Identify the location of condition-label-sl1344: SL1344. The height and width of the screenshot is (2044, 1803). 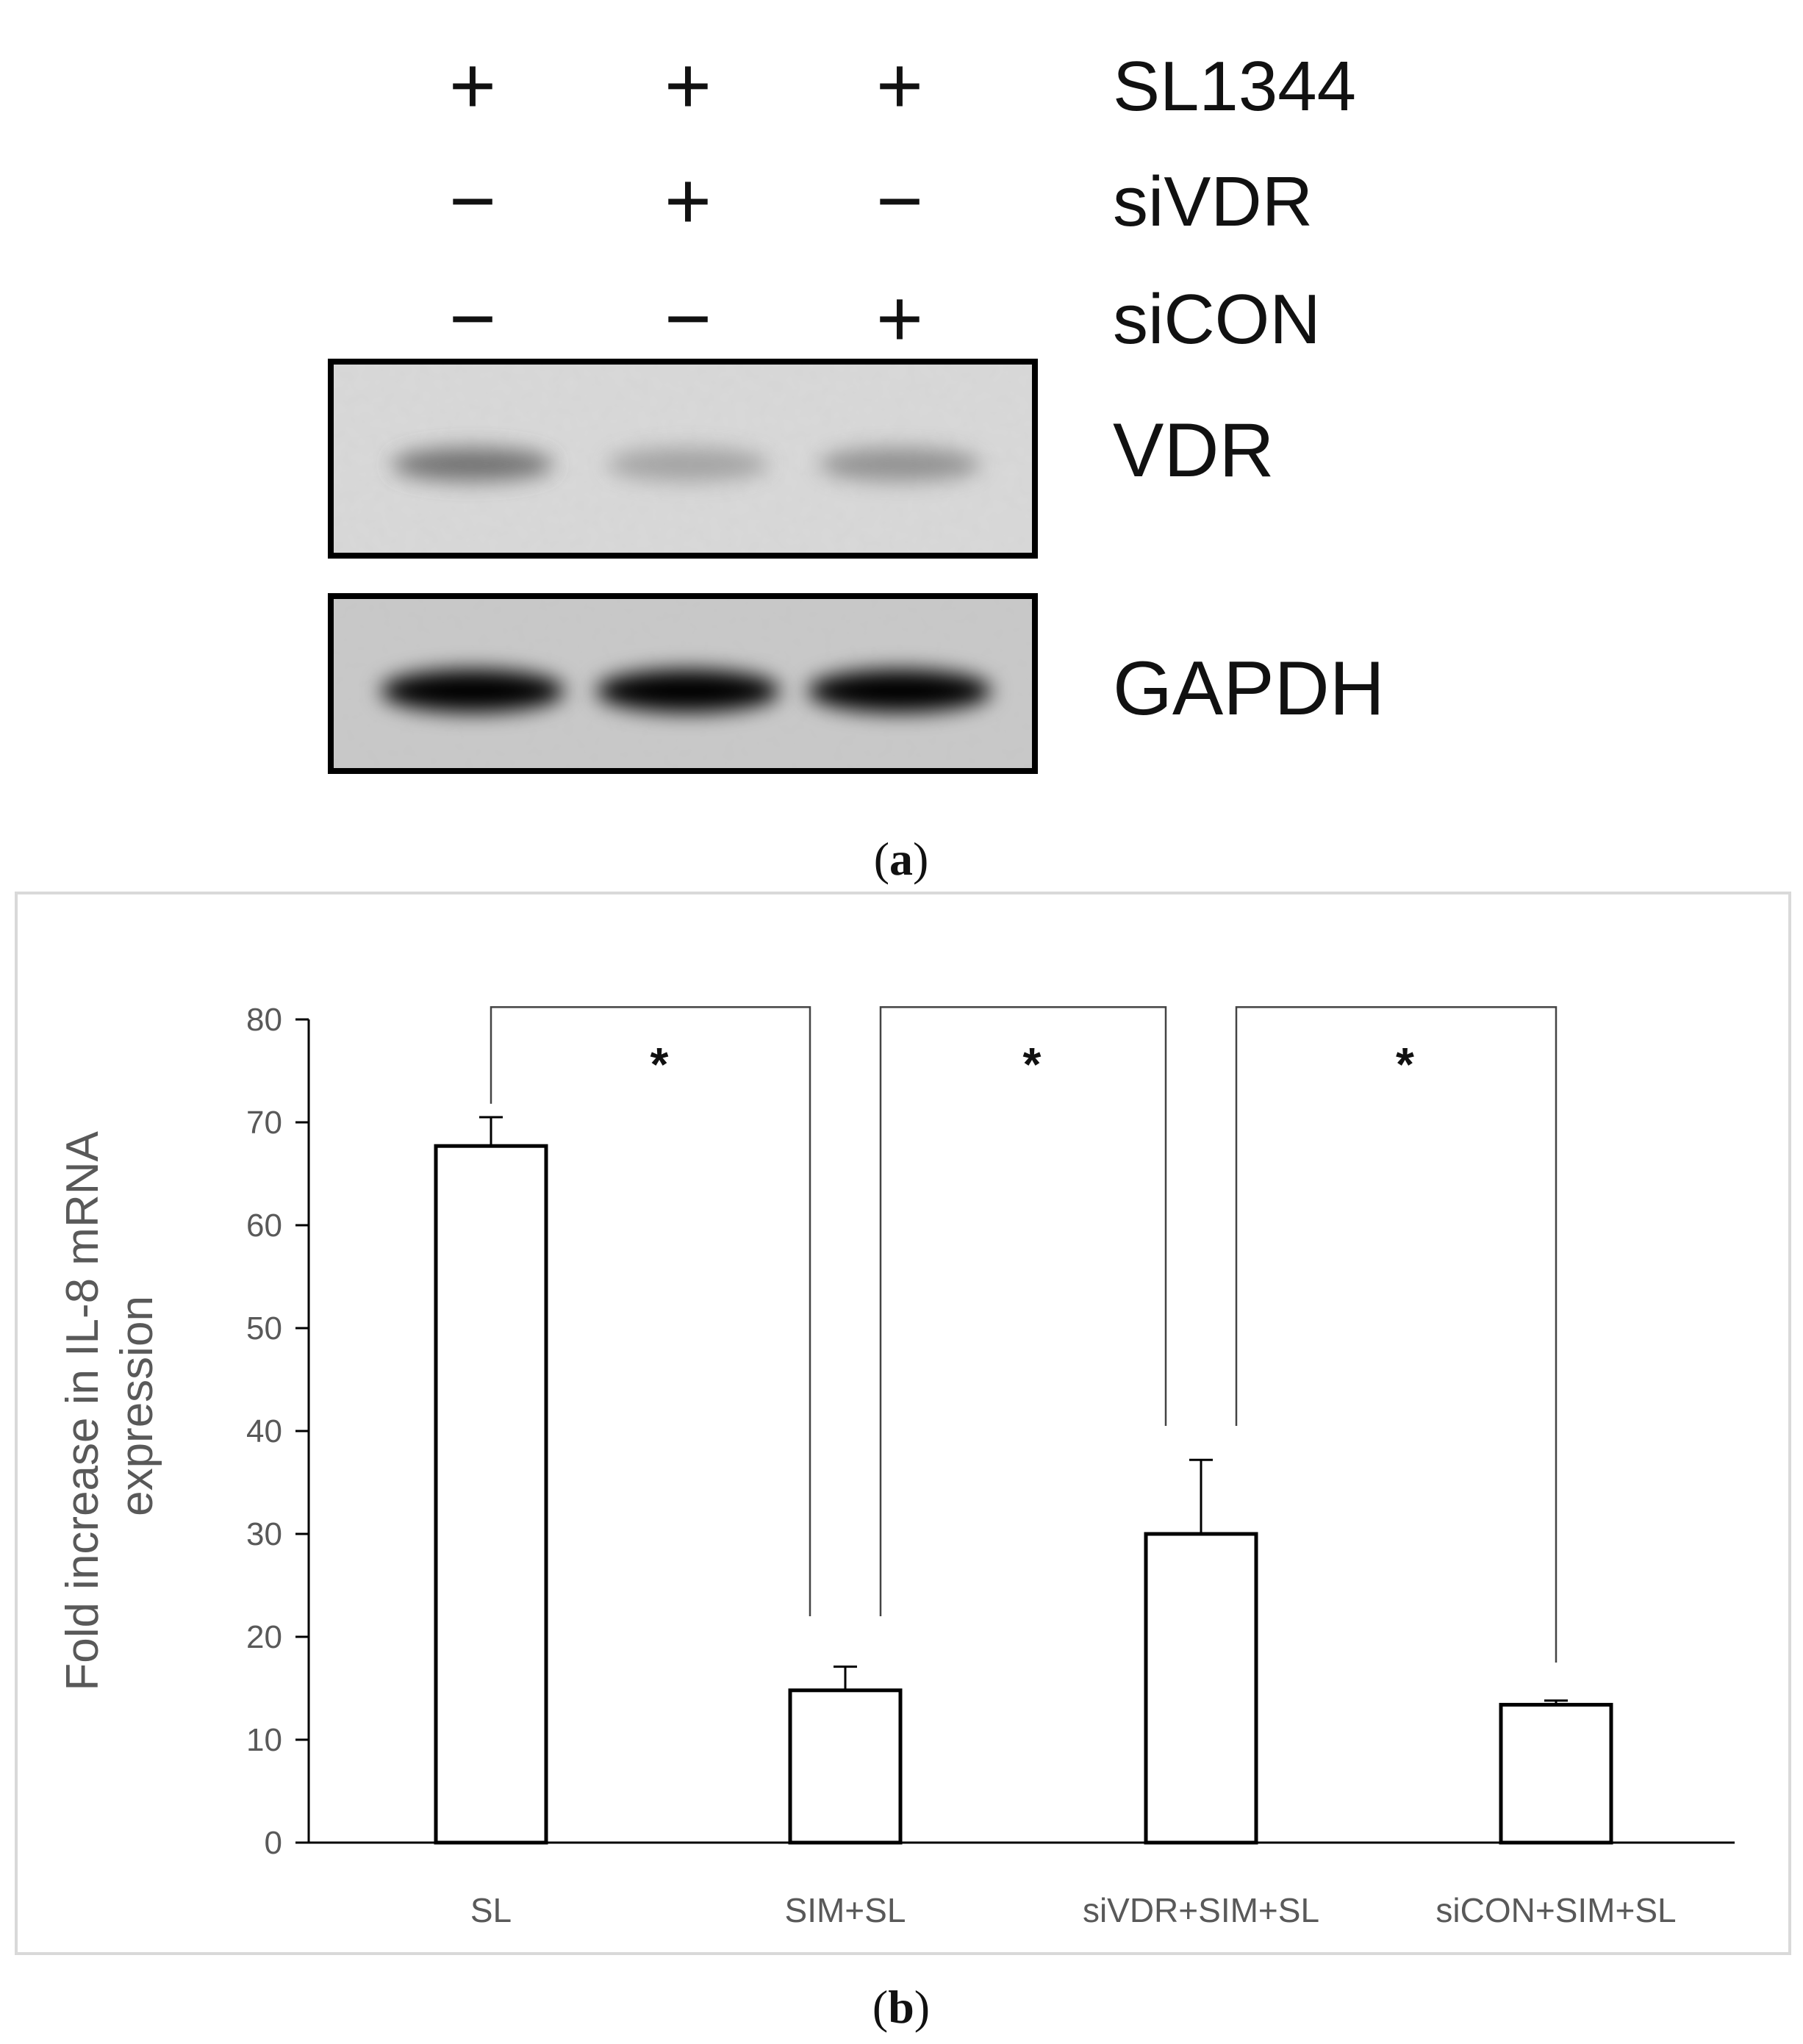
(1234, 86).